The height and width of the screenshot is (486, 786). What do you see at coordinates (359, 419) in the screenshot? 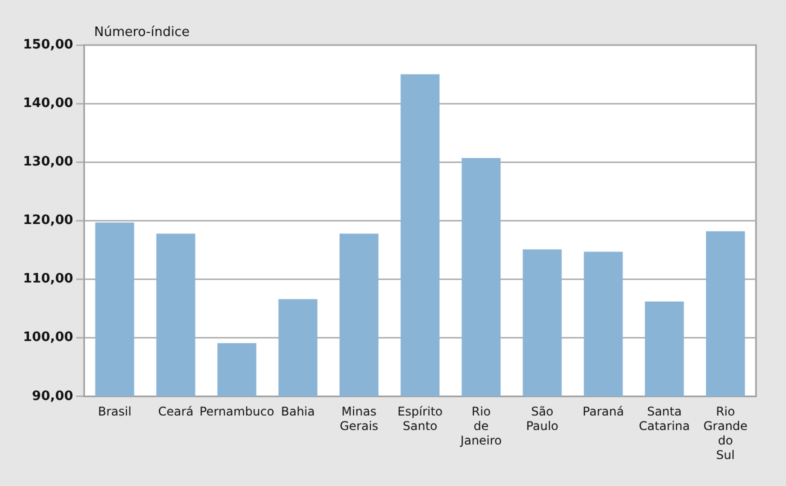
I see `x-tick-label: Minas Gerais` at bounding box center [359, 419].